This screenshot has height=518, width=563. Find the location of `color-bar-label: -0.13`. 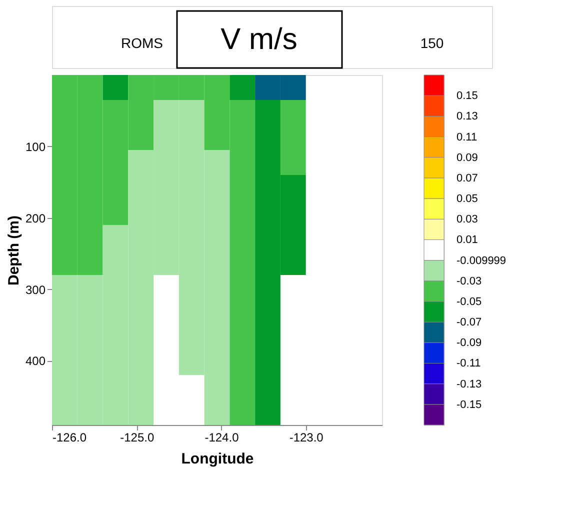

color-bar-label: -0.13 is located at coordinates (469, 384).